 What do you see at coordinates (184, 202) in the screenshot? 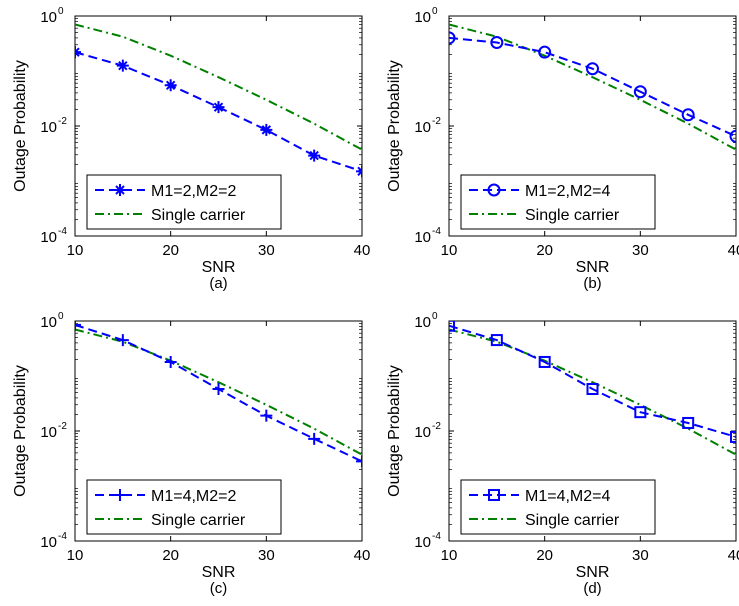
I see `legend: M1=2,M2=2 Single carrier` at bounding box center [184, 202].